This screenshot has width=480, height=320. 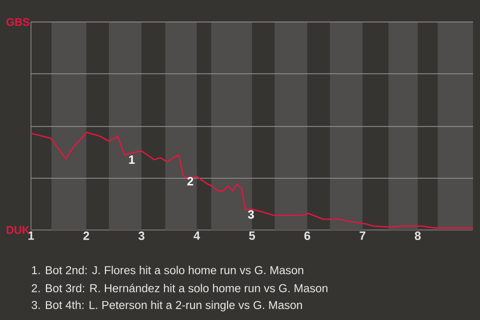 What do you see at coordinates (417, 236) in the screenshot?
I see `x-tick-label: 8` at bounding box center [417, 236].